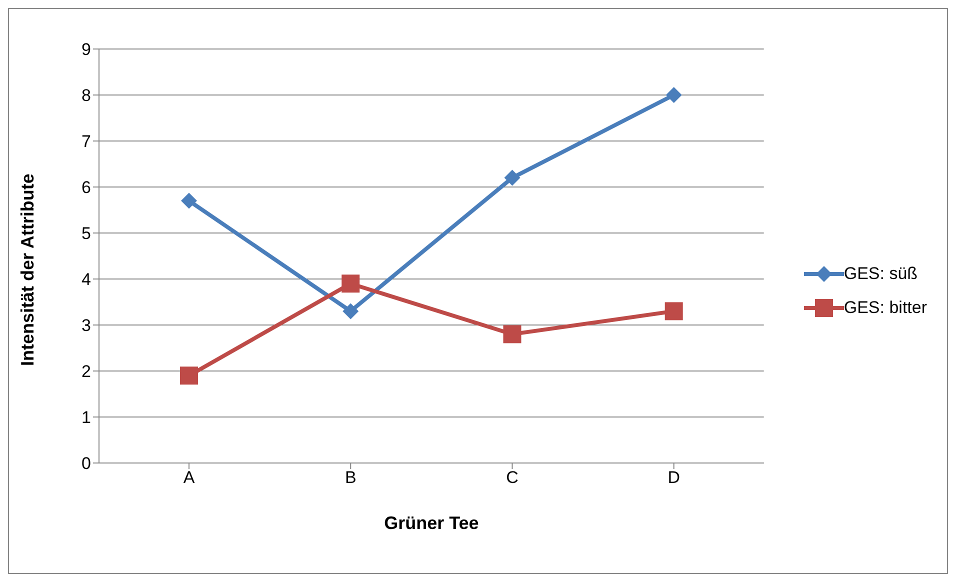 The width and height of the screenshot is (955, 580). What do you see at coordinates (881, 274) in the screenshot?
I see `legend-label: GES: süß` at bounding box center [881, 274].